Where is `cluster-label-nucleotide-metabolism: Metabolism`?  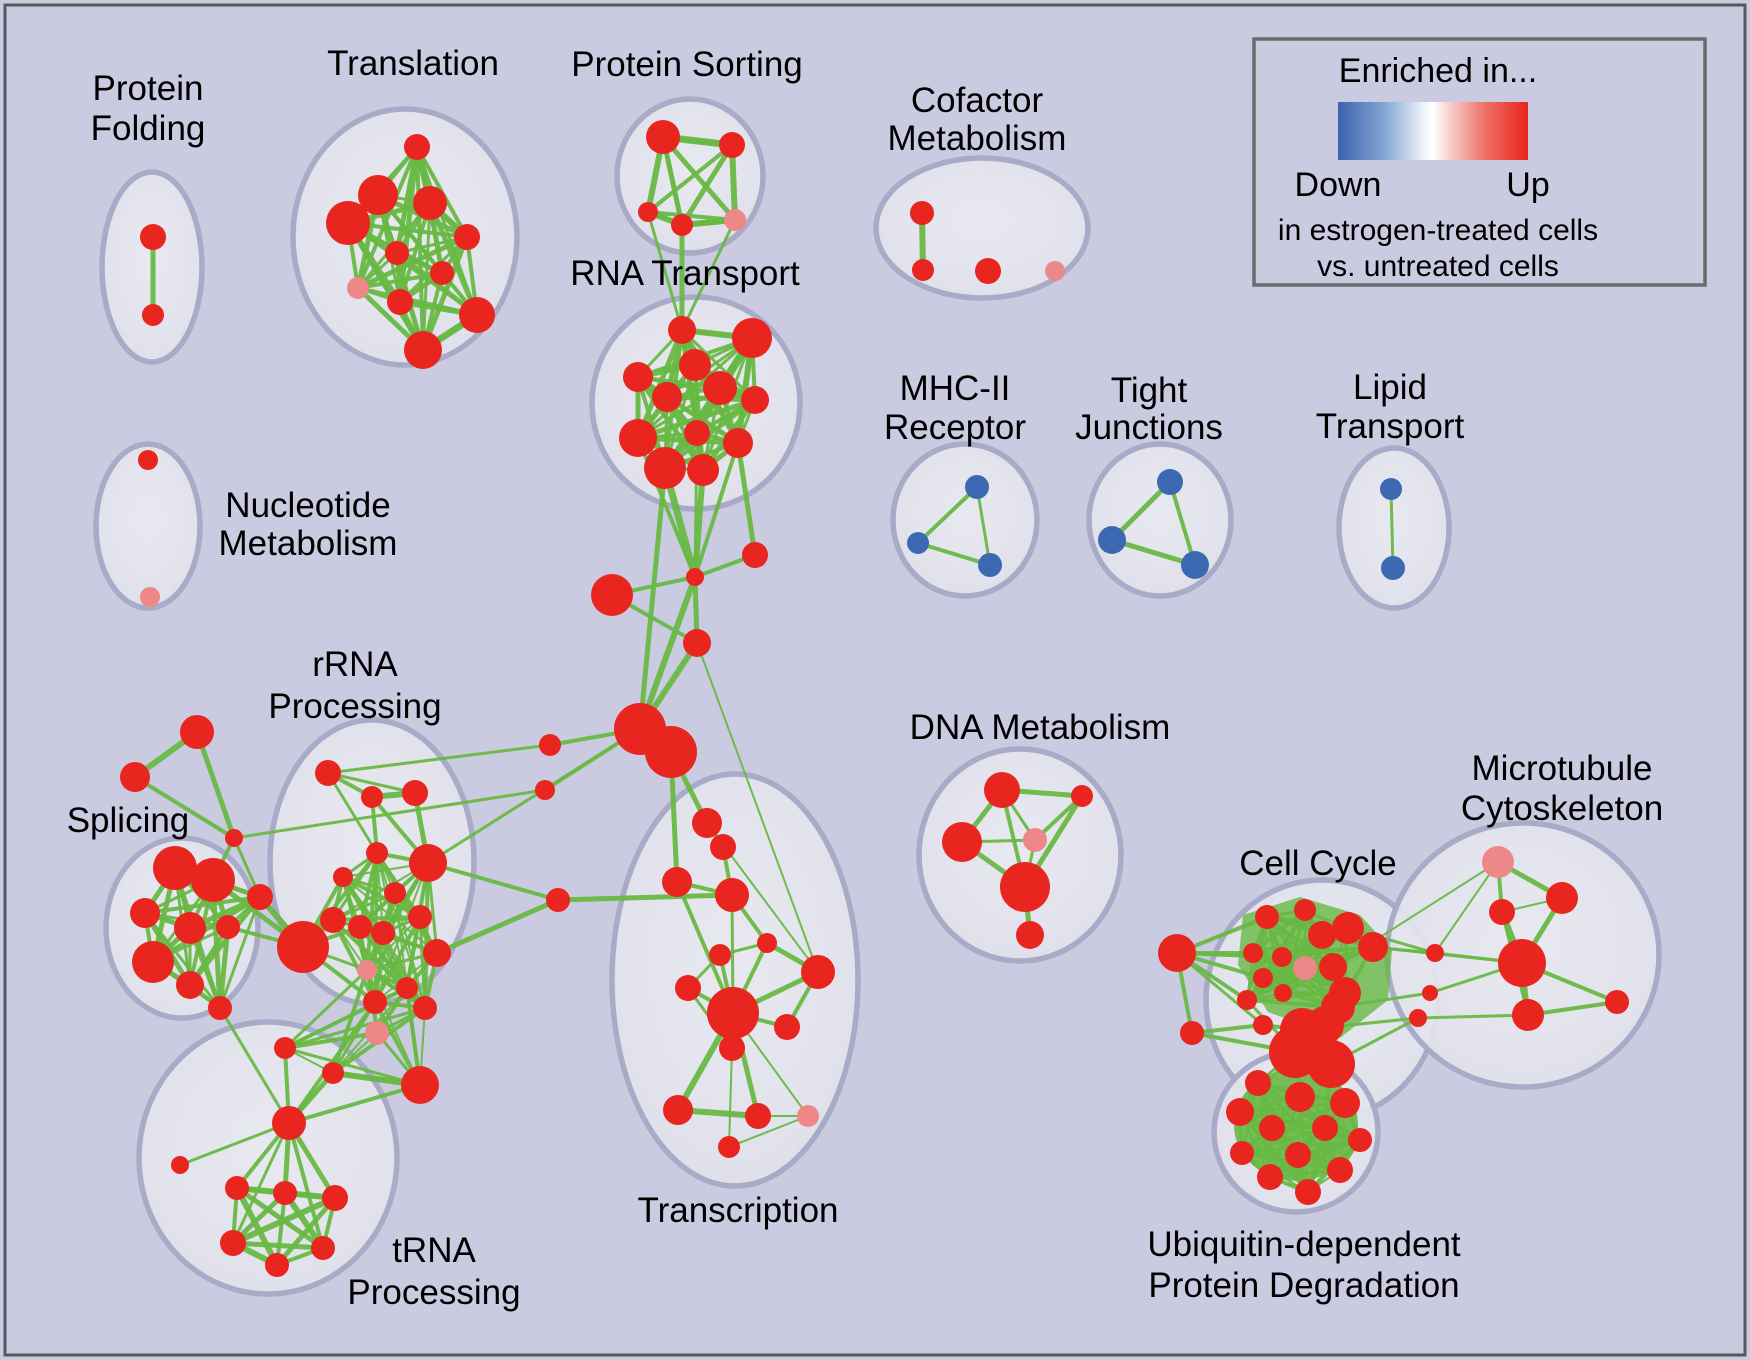
cluster-label-nucleotide-metabolism: Metabolism is located at coordinates (308, 543).